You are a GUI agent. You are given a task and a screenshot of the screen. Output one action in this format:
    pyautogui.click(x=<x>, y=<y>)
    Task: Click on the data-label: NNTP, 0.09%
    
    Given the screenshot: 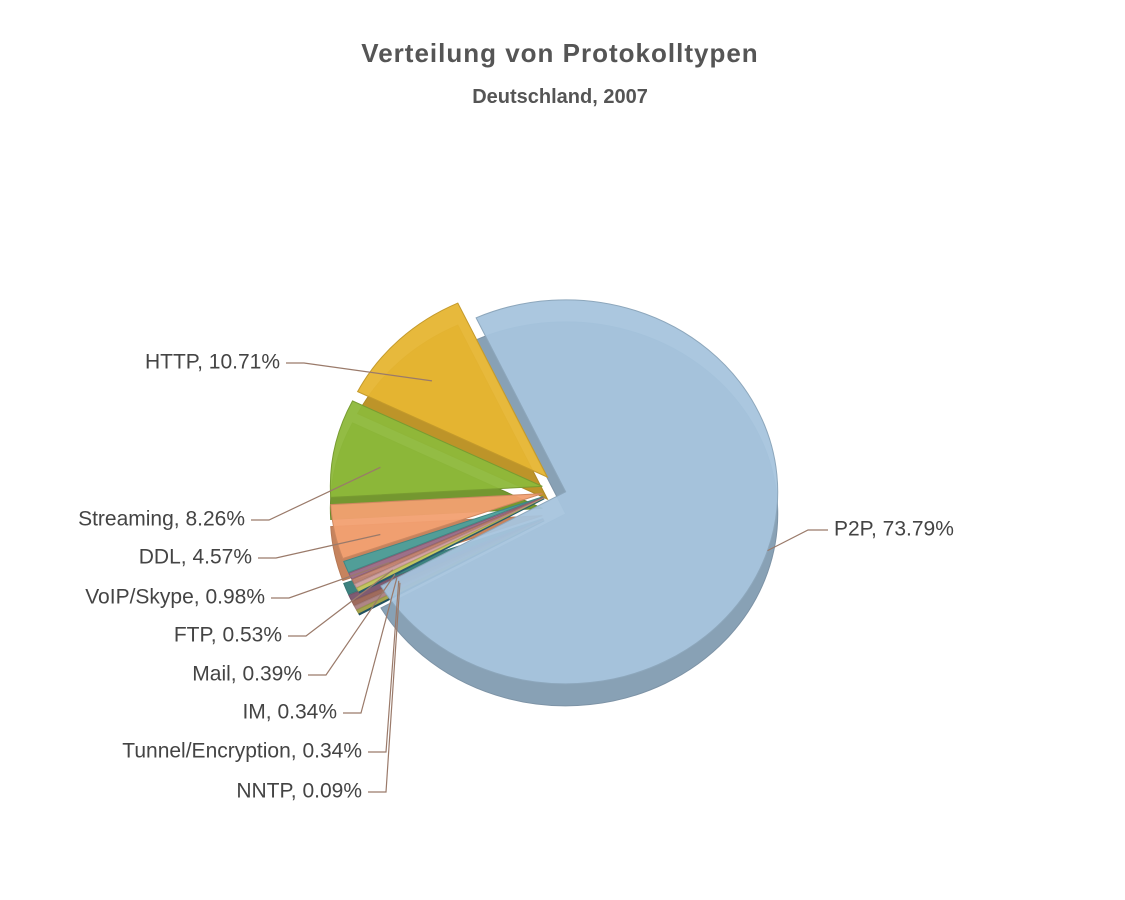 What is the action you would take?
    pyautogui.click(x=299, y=791)
    